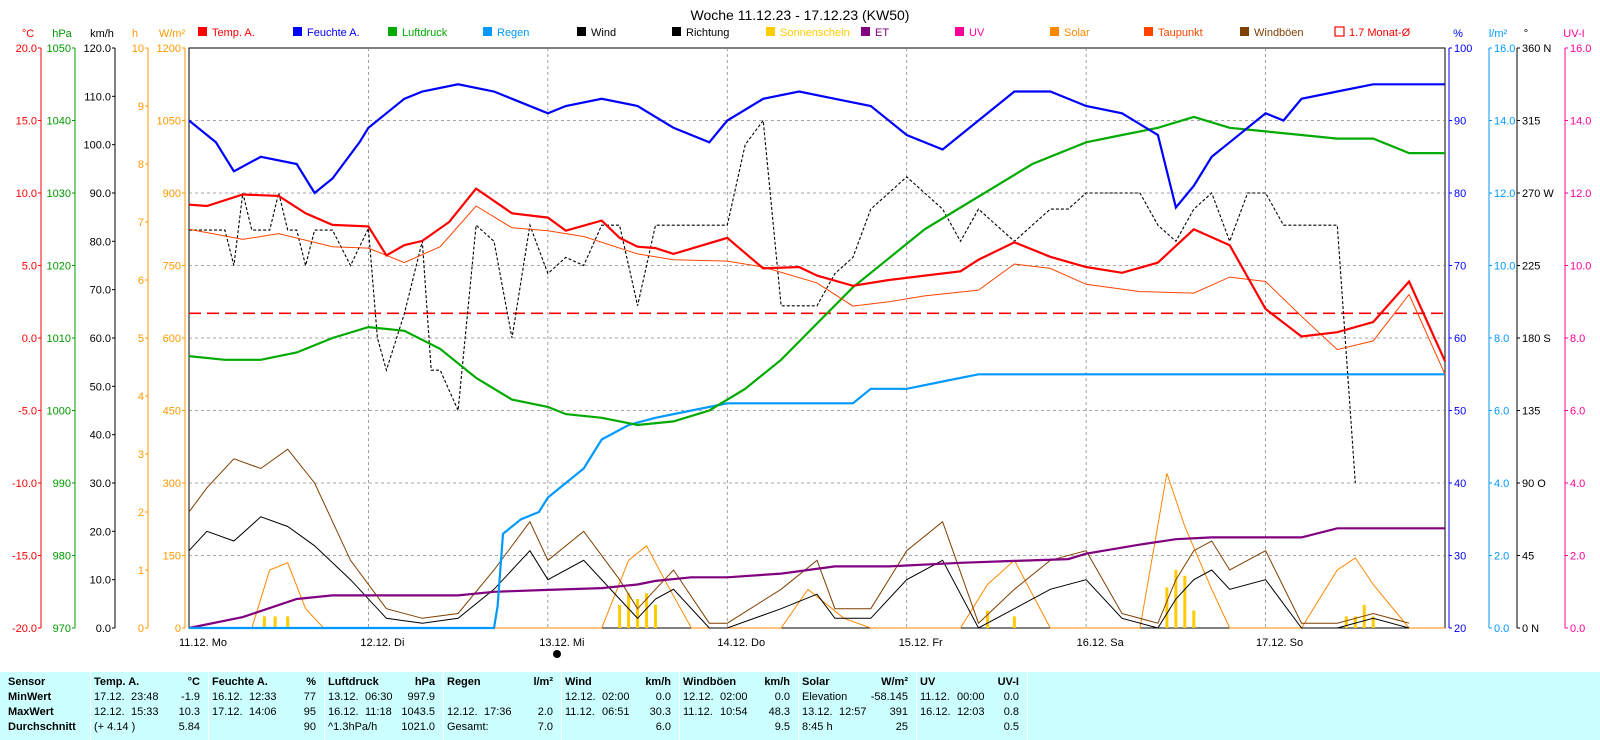  I want to click on axis-unit-right: UV-I, so click(1573, 34).